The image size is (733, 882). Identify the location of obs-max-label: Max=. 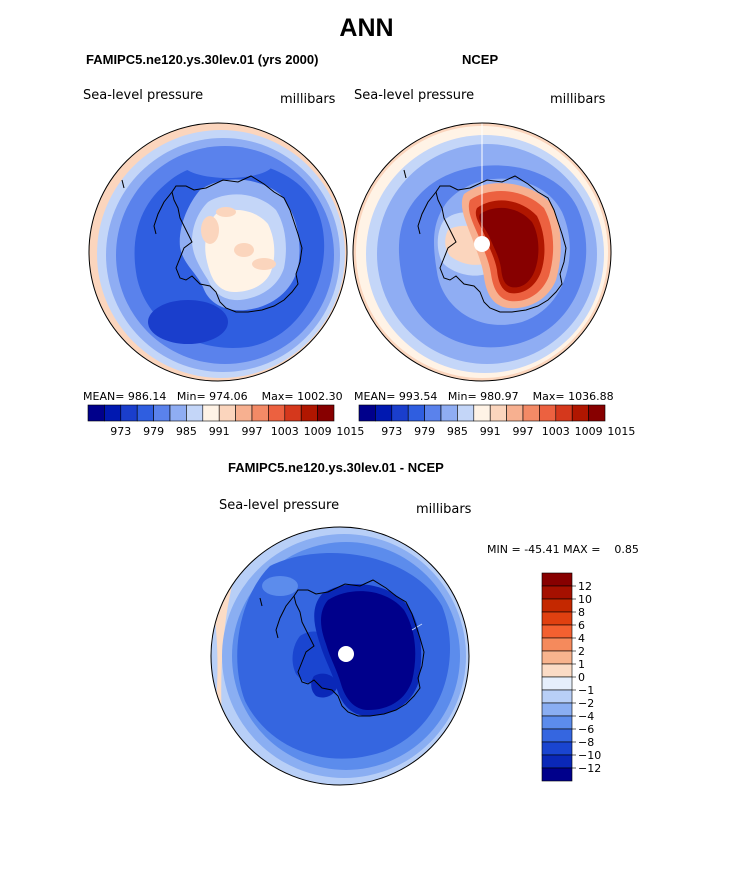
(548, 396).